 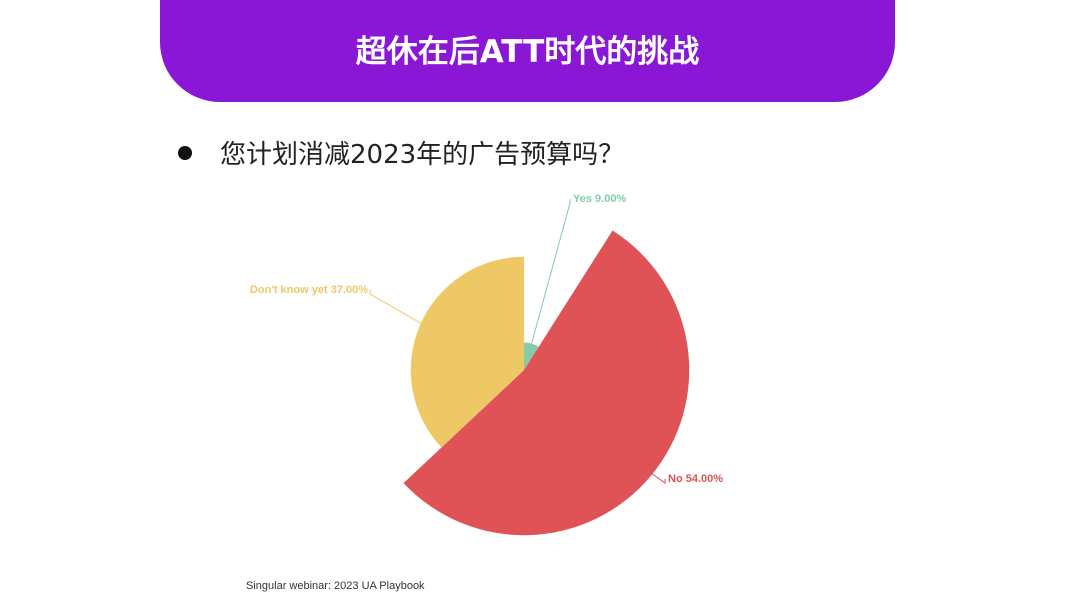 I want to click on slice-label: No 54.00%, so click(x=695, y=479).